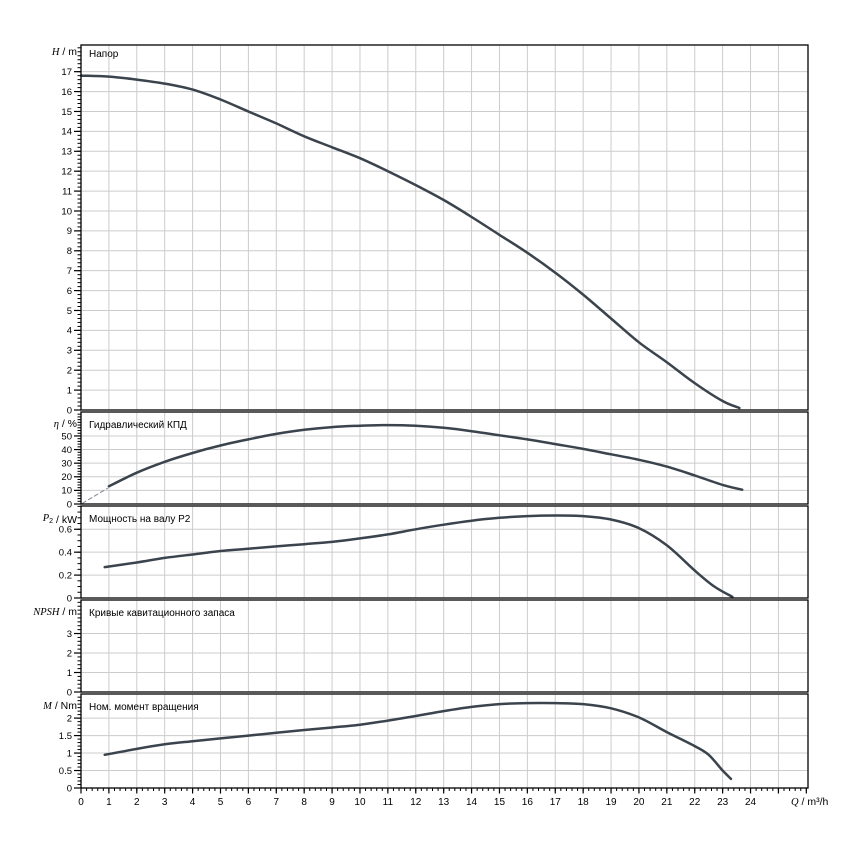 The image size is (850, 855). Describe the element at coordinates (66, 450) in the screenshot. I see `y-tick-label-efficiency: 40` at that location.